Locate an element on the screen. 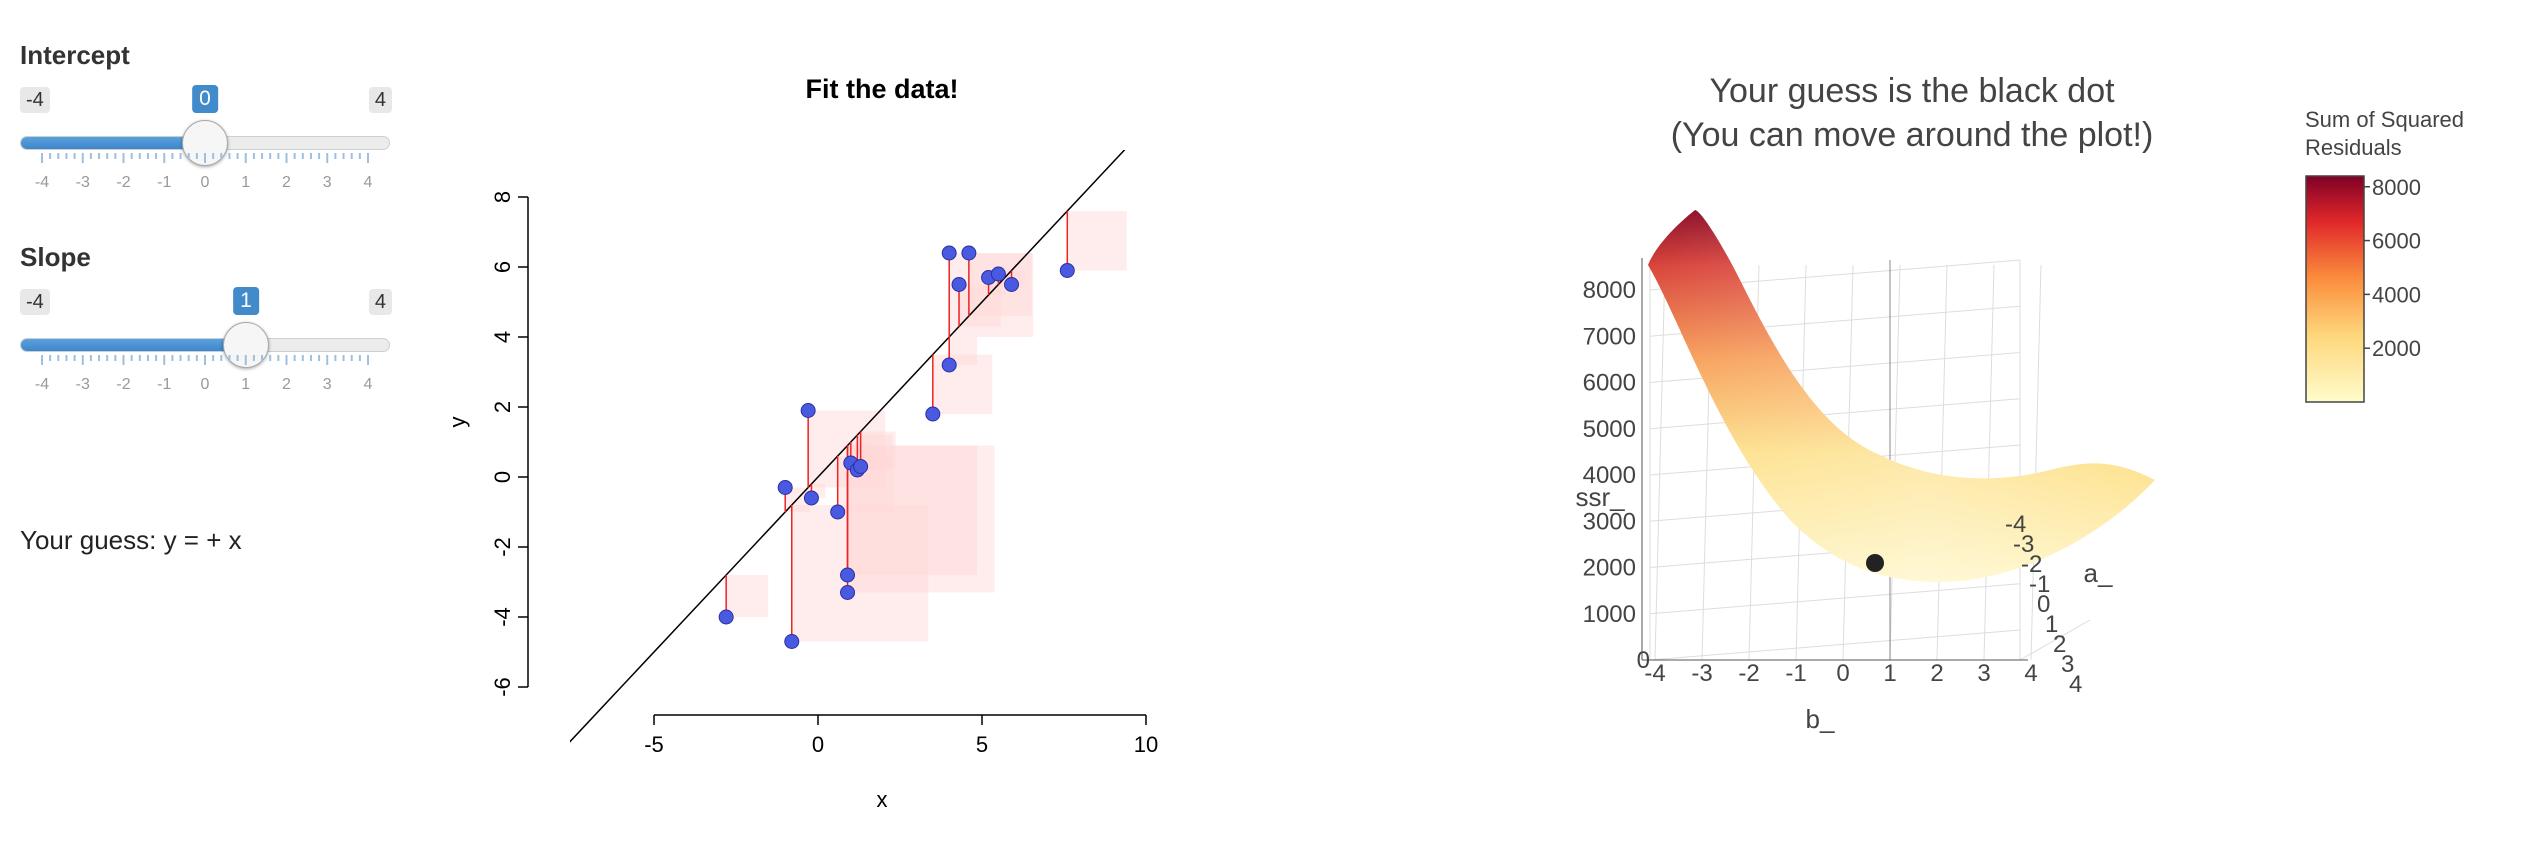 This screenshot has width=2522, height=866. y-tick-label: -4 is located at coordinates (502, 617).